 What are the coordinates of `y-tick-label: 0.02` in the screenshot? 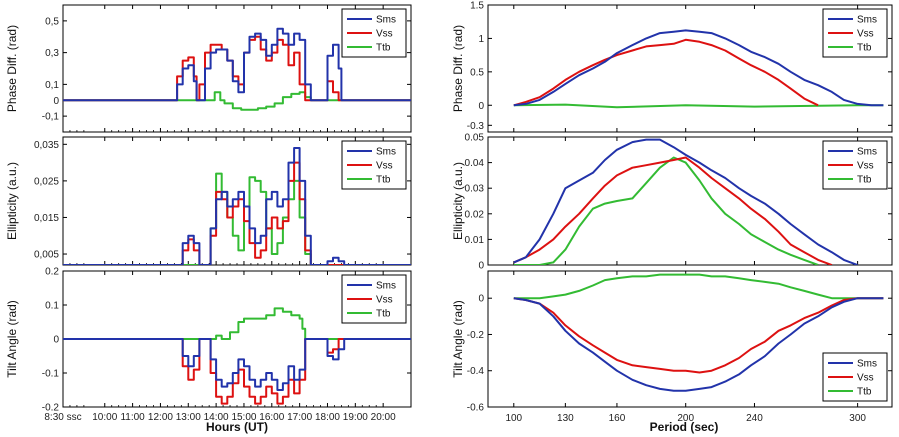 It's located at (475, 214).